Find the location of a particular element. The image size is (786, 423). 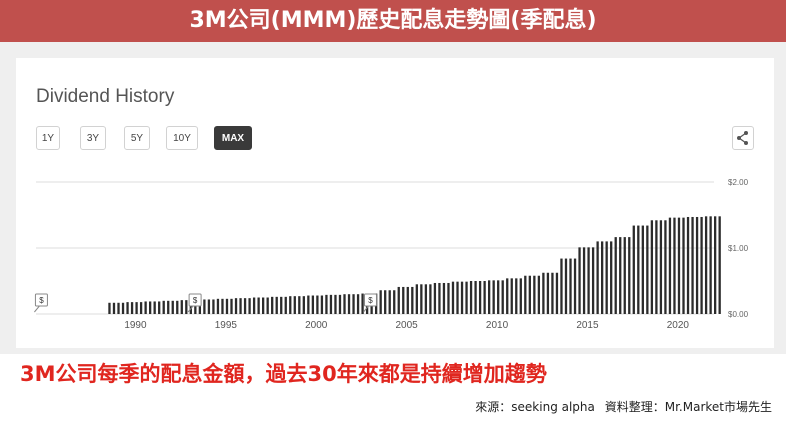

range-3y-button: 3Y is located at coordinates (93, 138).